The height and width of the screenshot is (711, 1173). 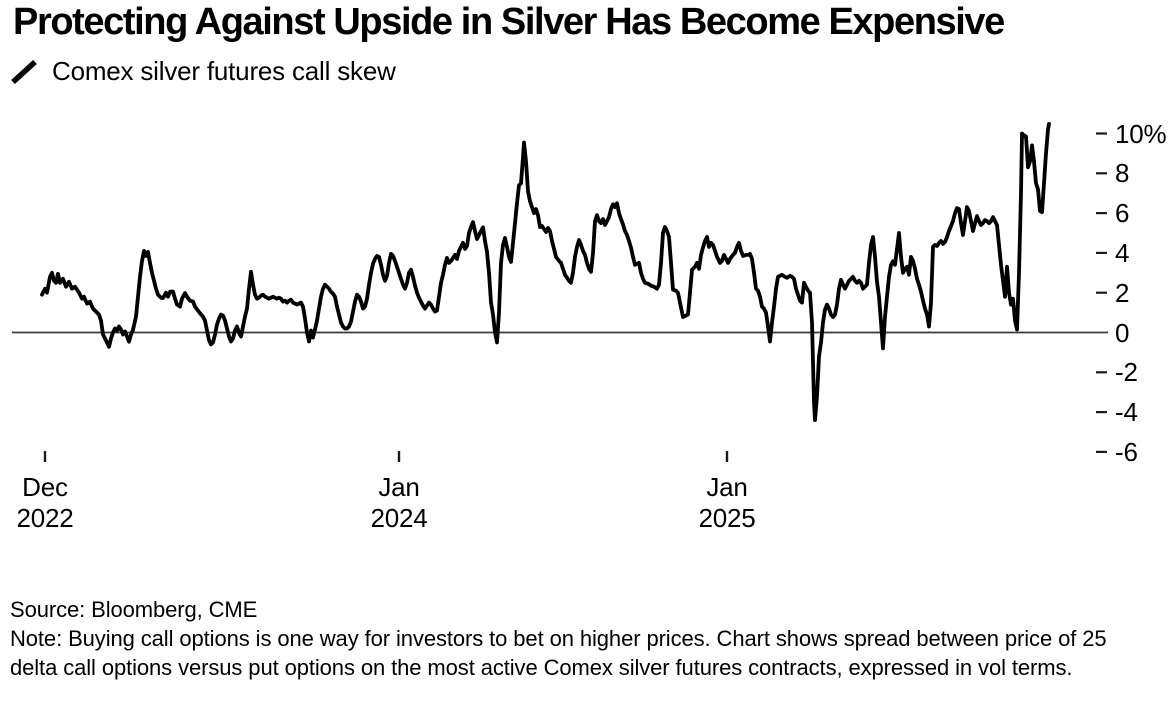 I want to click on y-axis-tick-label: -4, so click(x=1126, y=412).